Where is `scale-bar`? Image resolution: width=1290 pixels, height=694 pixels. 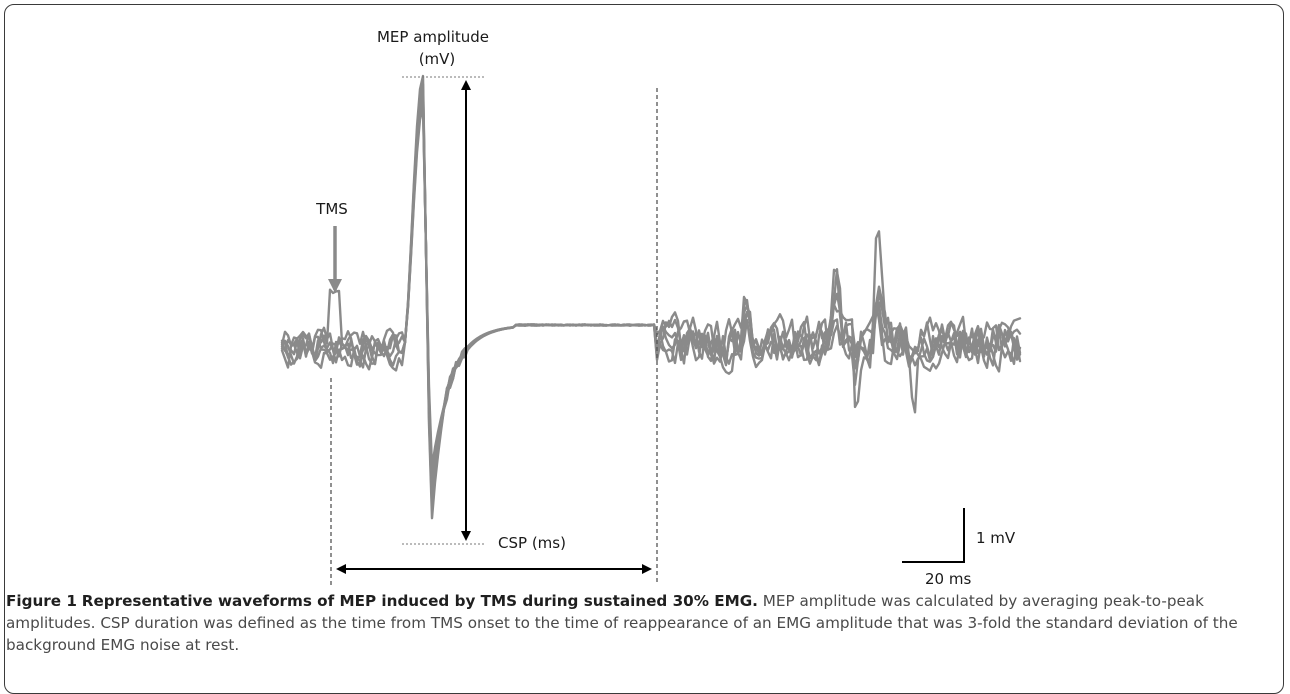
scale-bar is located at coordinates (933, 535).